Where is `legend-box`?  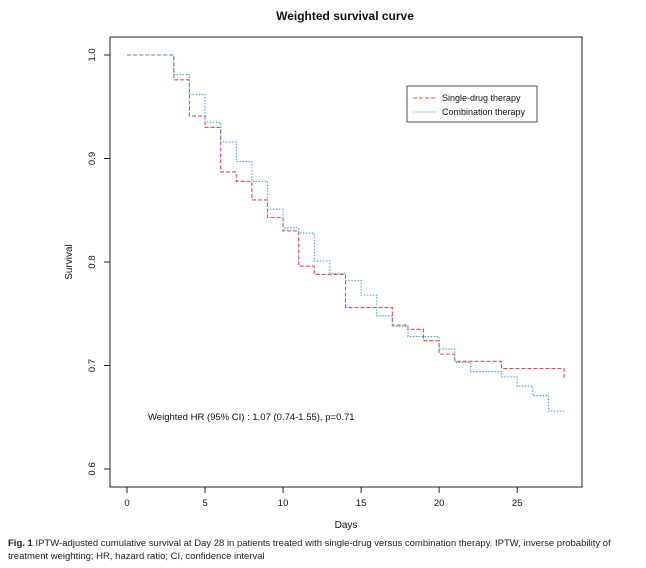 legend-box is located at coordinates (472, 104).